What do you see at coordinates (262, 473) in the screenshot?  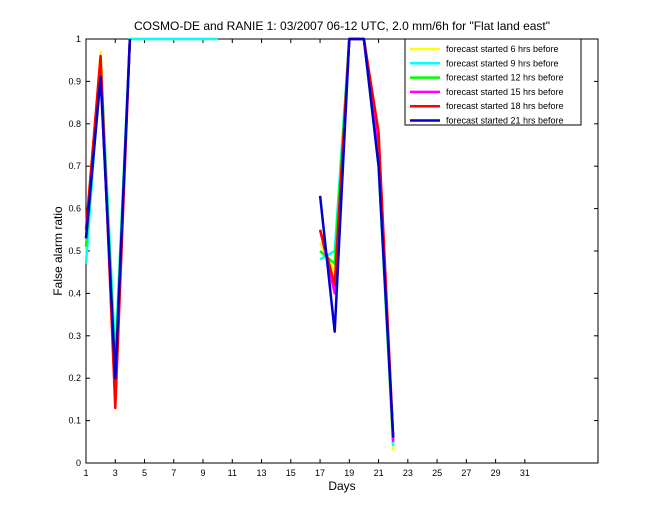 I see `x-tick-label: 13` at bounding box center [262, 473].